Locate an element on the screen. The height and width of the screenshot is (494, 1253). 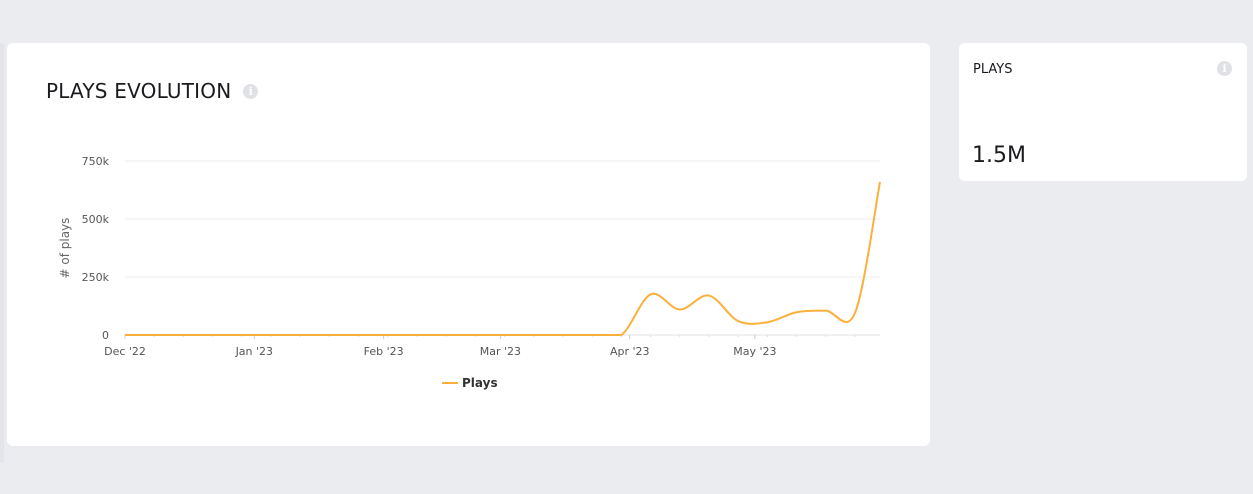
x-tick-label: Dec '22 is located at coordinates (125, 351).